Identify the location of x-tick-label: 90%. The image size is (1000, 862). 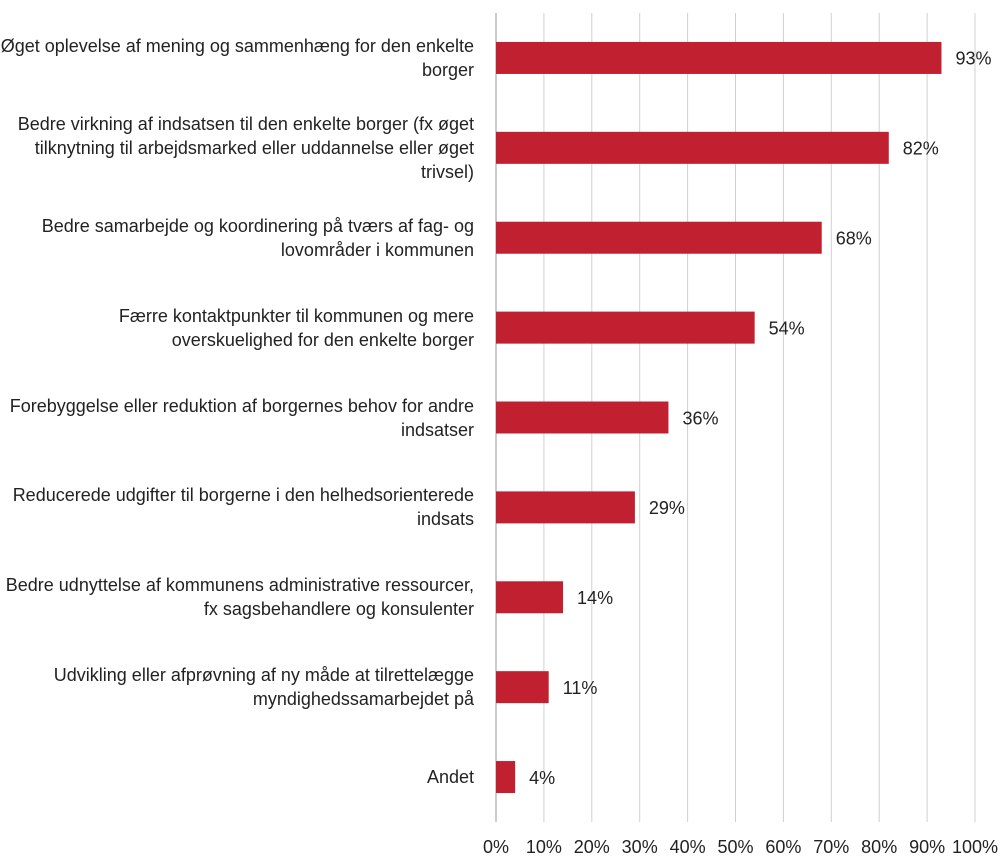
(927, 847).